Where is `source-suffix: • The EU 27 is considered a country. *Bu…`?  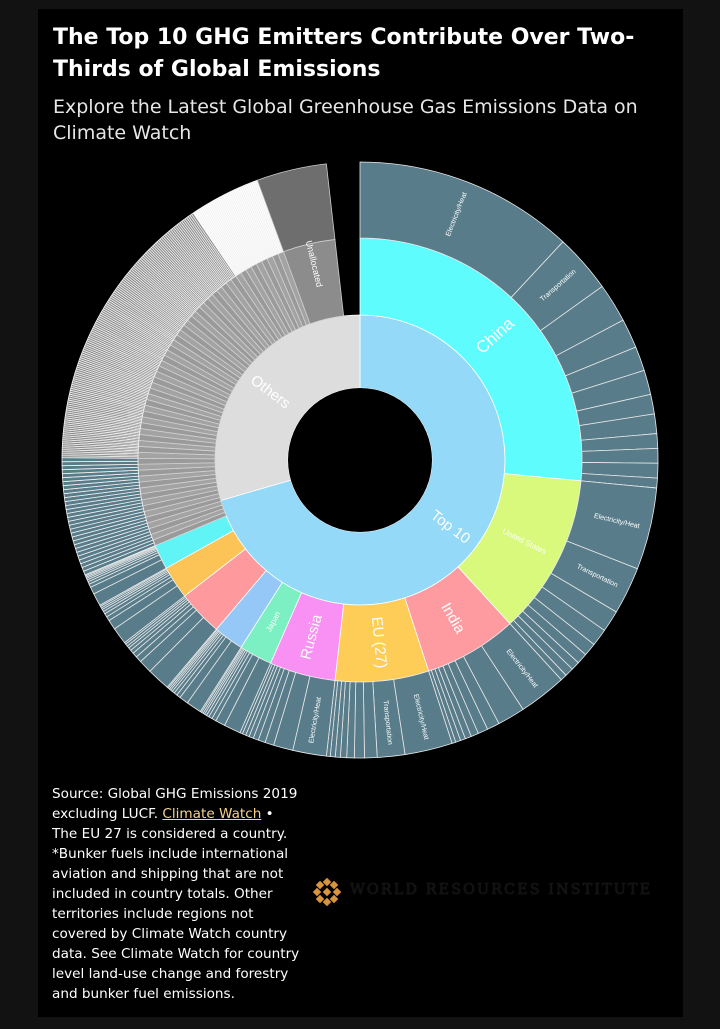 source-suffix: • The EU 27 is considered a country. *Bu… is located at coordinates (176, 904).